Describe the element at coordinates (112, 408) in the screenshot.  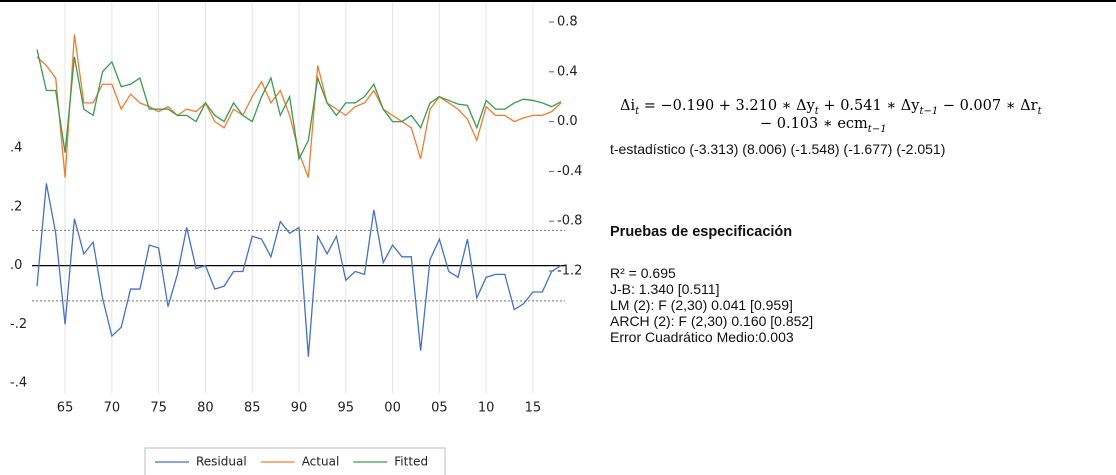
I see `x-tick-label: 70` at that location.